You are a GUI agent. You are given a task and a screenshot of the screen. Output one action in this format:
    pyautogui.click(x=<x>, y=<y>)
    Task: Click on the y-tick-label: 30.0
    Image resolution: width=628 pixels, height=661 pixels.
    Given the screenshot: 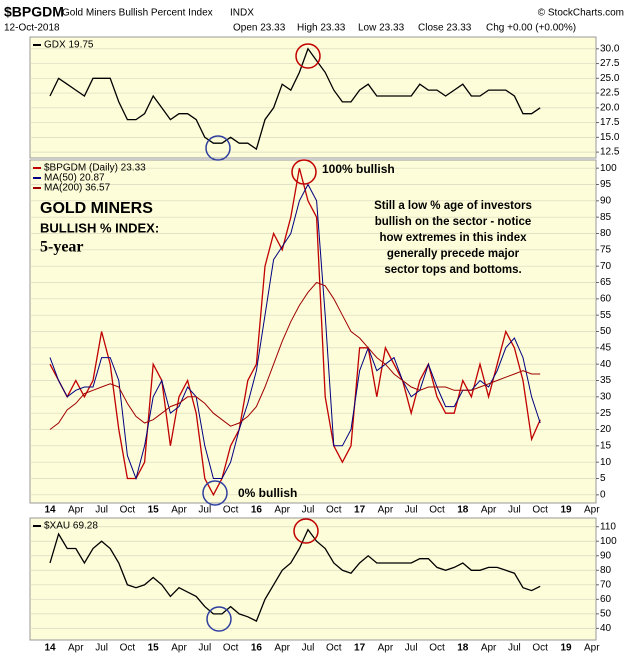 What is the action you would take?
    pyautogui.click(x=610, y=48)
    